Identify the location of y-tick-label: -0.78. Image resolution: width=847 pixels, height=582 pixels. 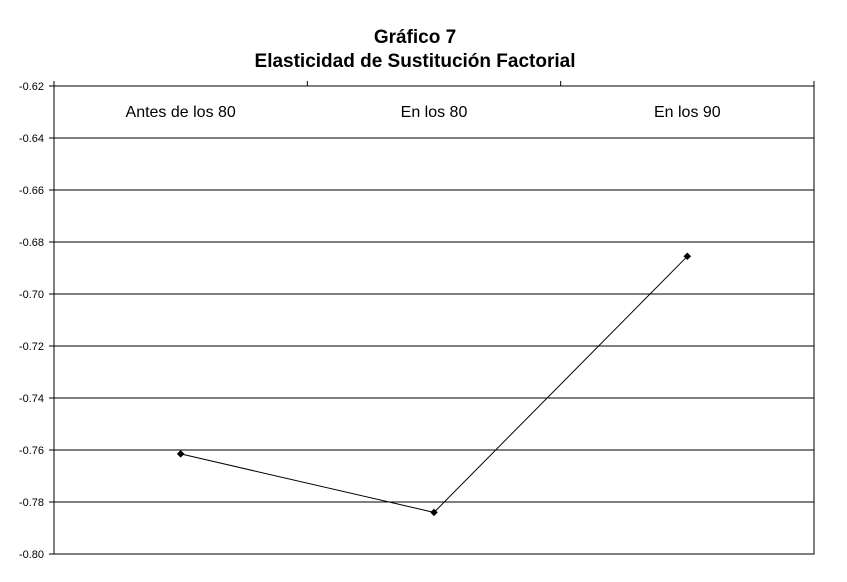
(31, 503).